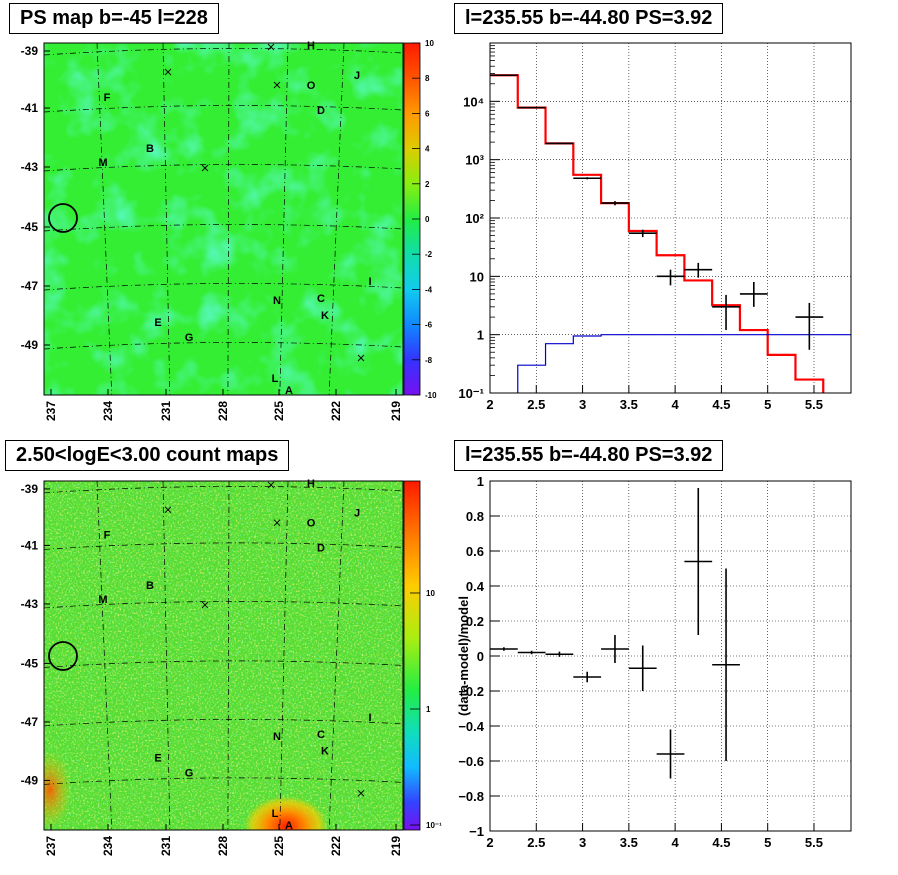  Describe the element at coordinates (629, 842) in the screenshot. I see `residual-x-tick-label: 3.5` at that location.